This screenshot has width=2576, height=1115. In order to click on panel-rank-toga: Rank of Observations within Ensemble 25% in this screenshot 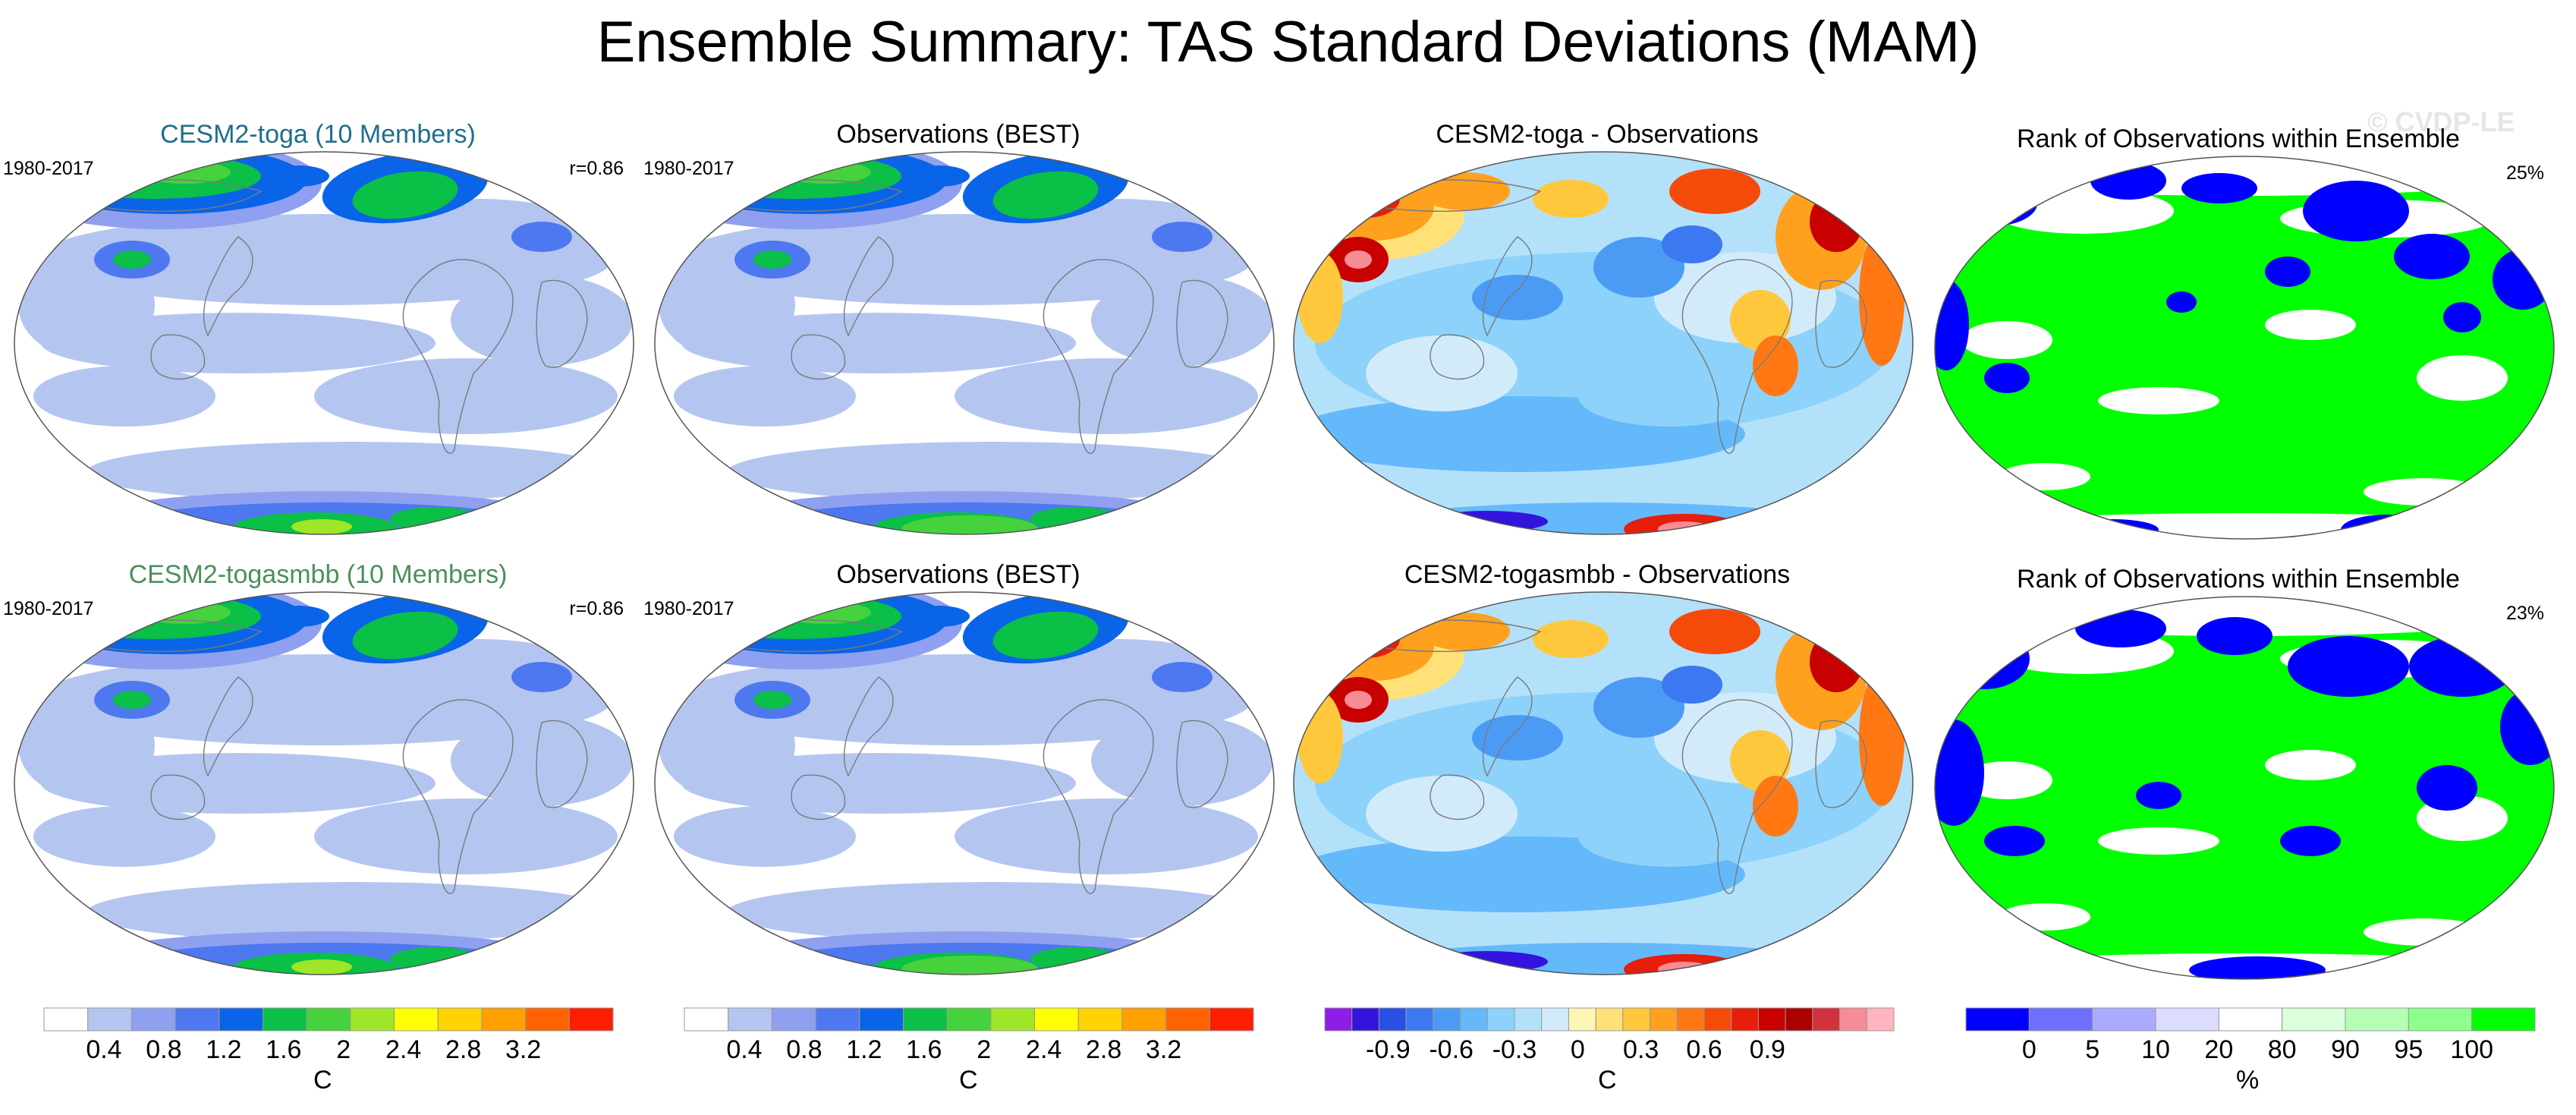, I will do `click(2239, 340)`.